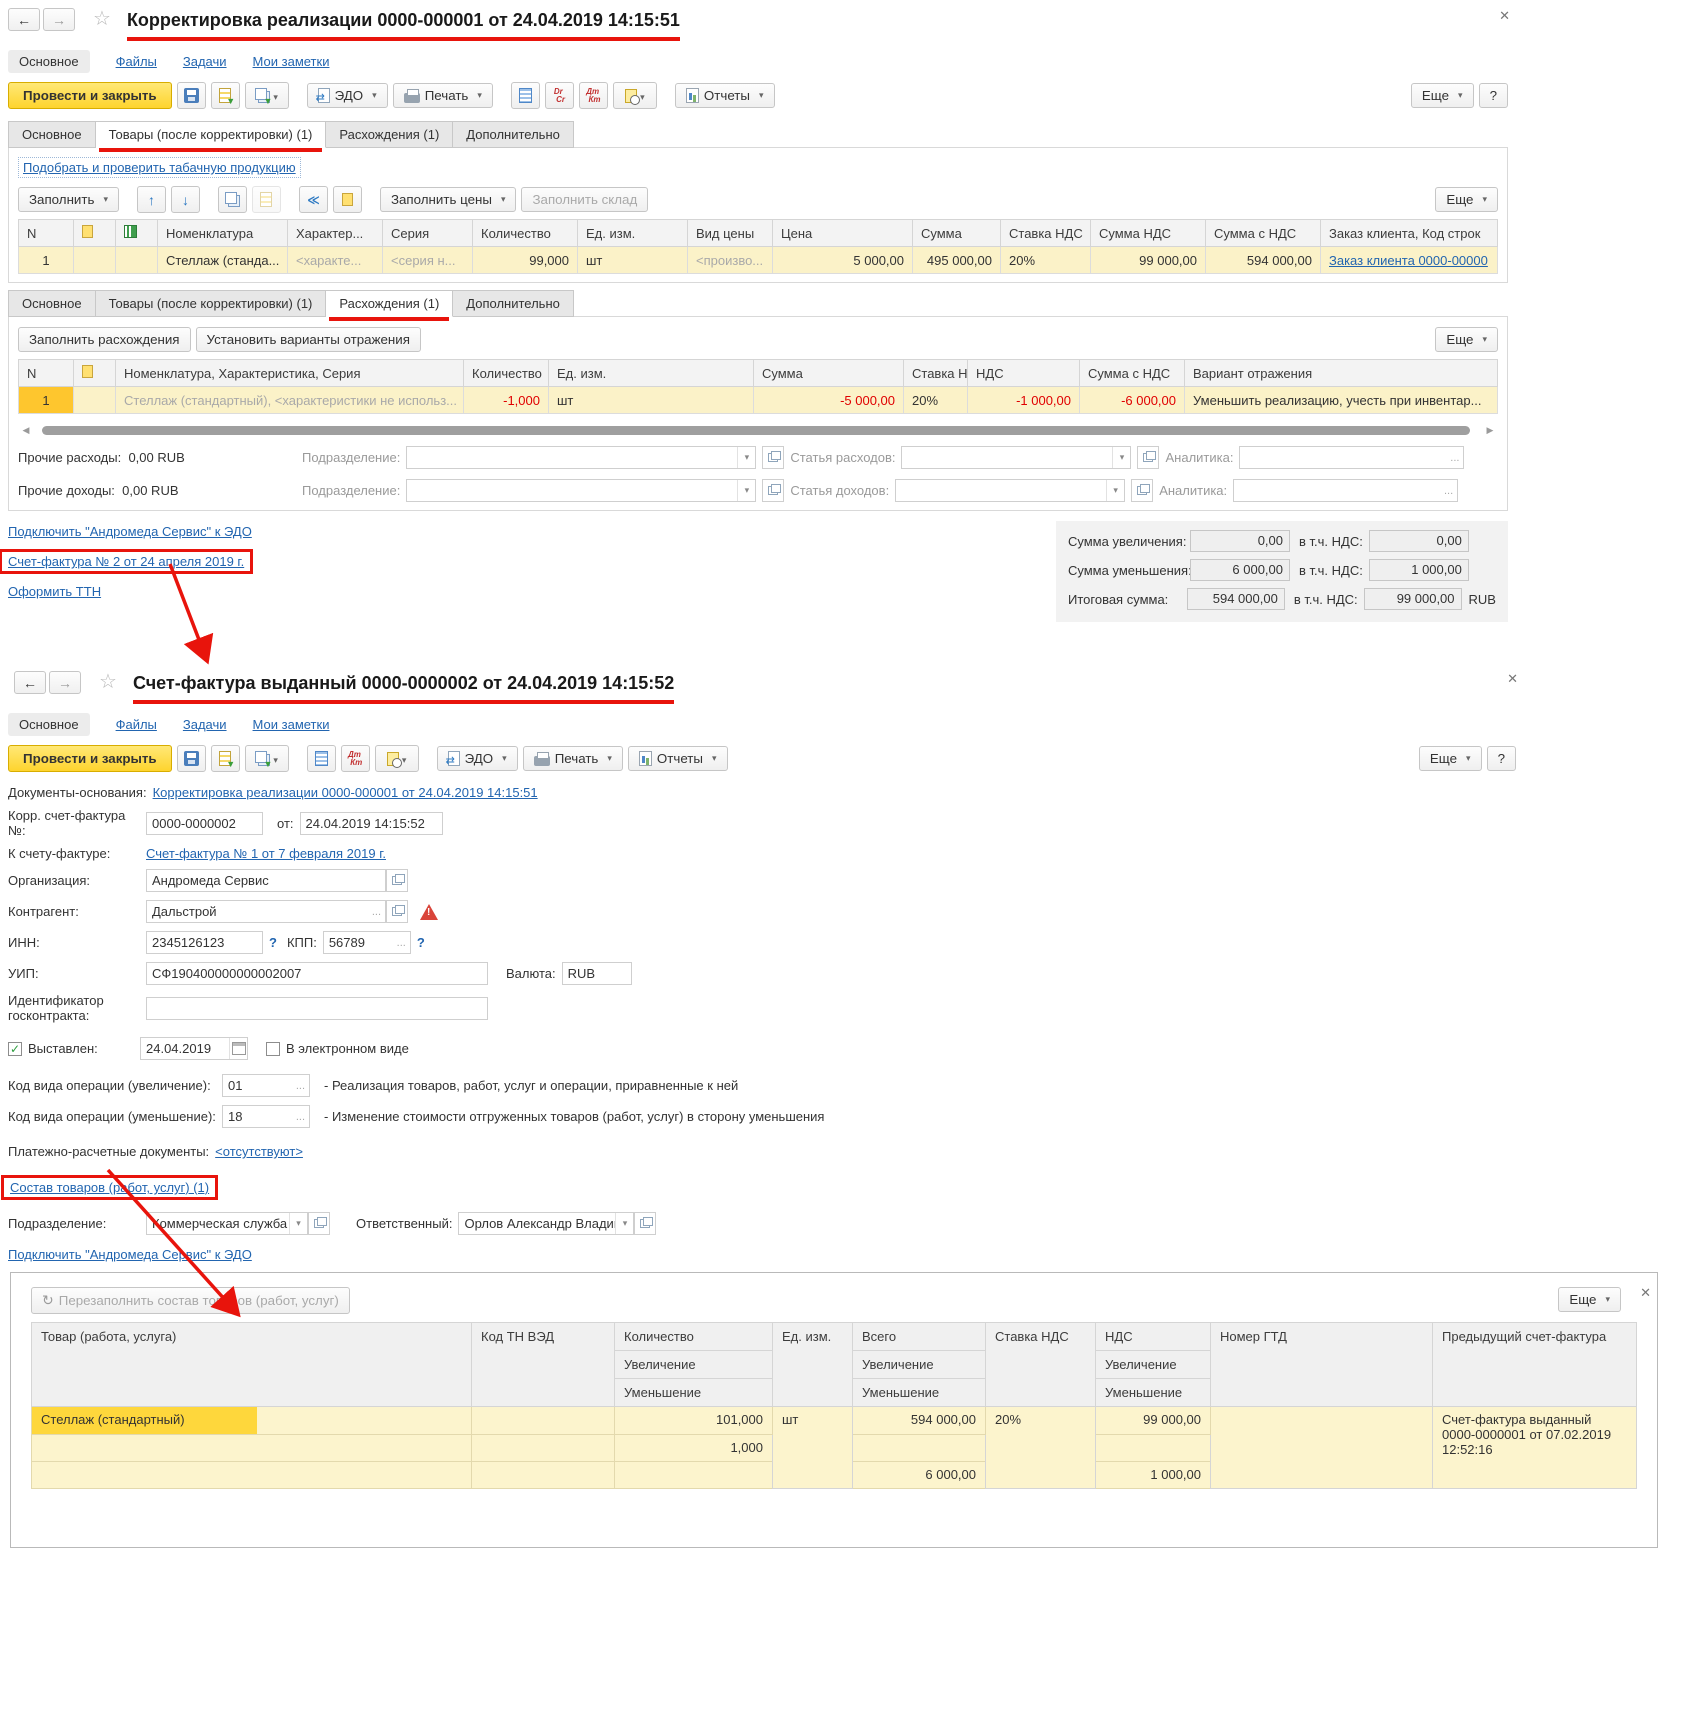  Describe the element at coordinates (397, 911) in the screenshot. I see `open-contractor-button` at that location.